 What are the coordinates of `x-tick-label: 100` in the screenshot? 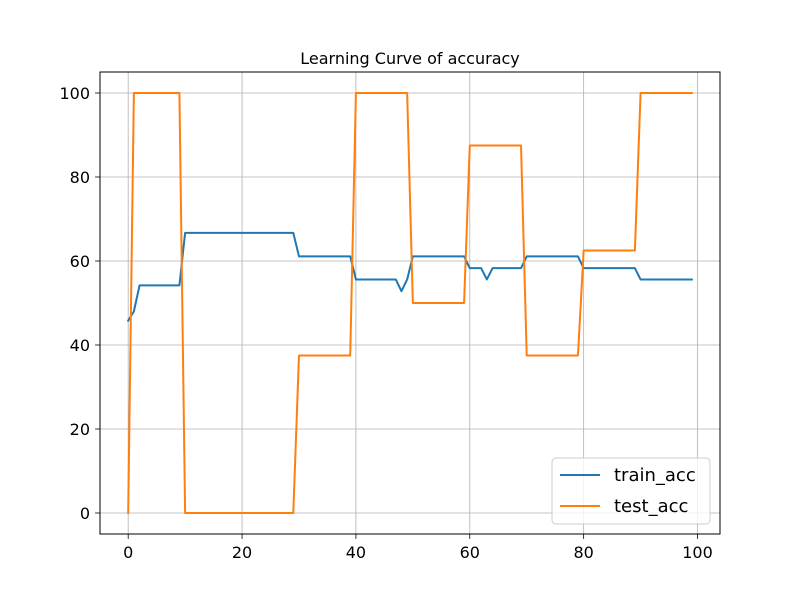 It's located at (697, 552).